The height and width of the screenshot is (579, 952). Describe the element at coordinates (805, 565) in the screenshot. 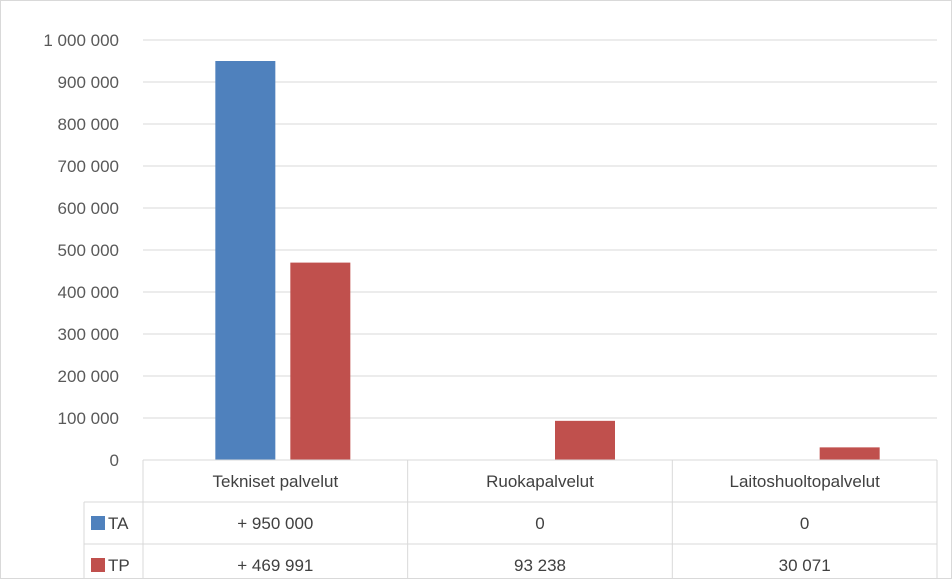

I see `data-label: 30 071` at that location.